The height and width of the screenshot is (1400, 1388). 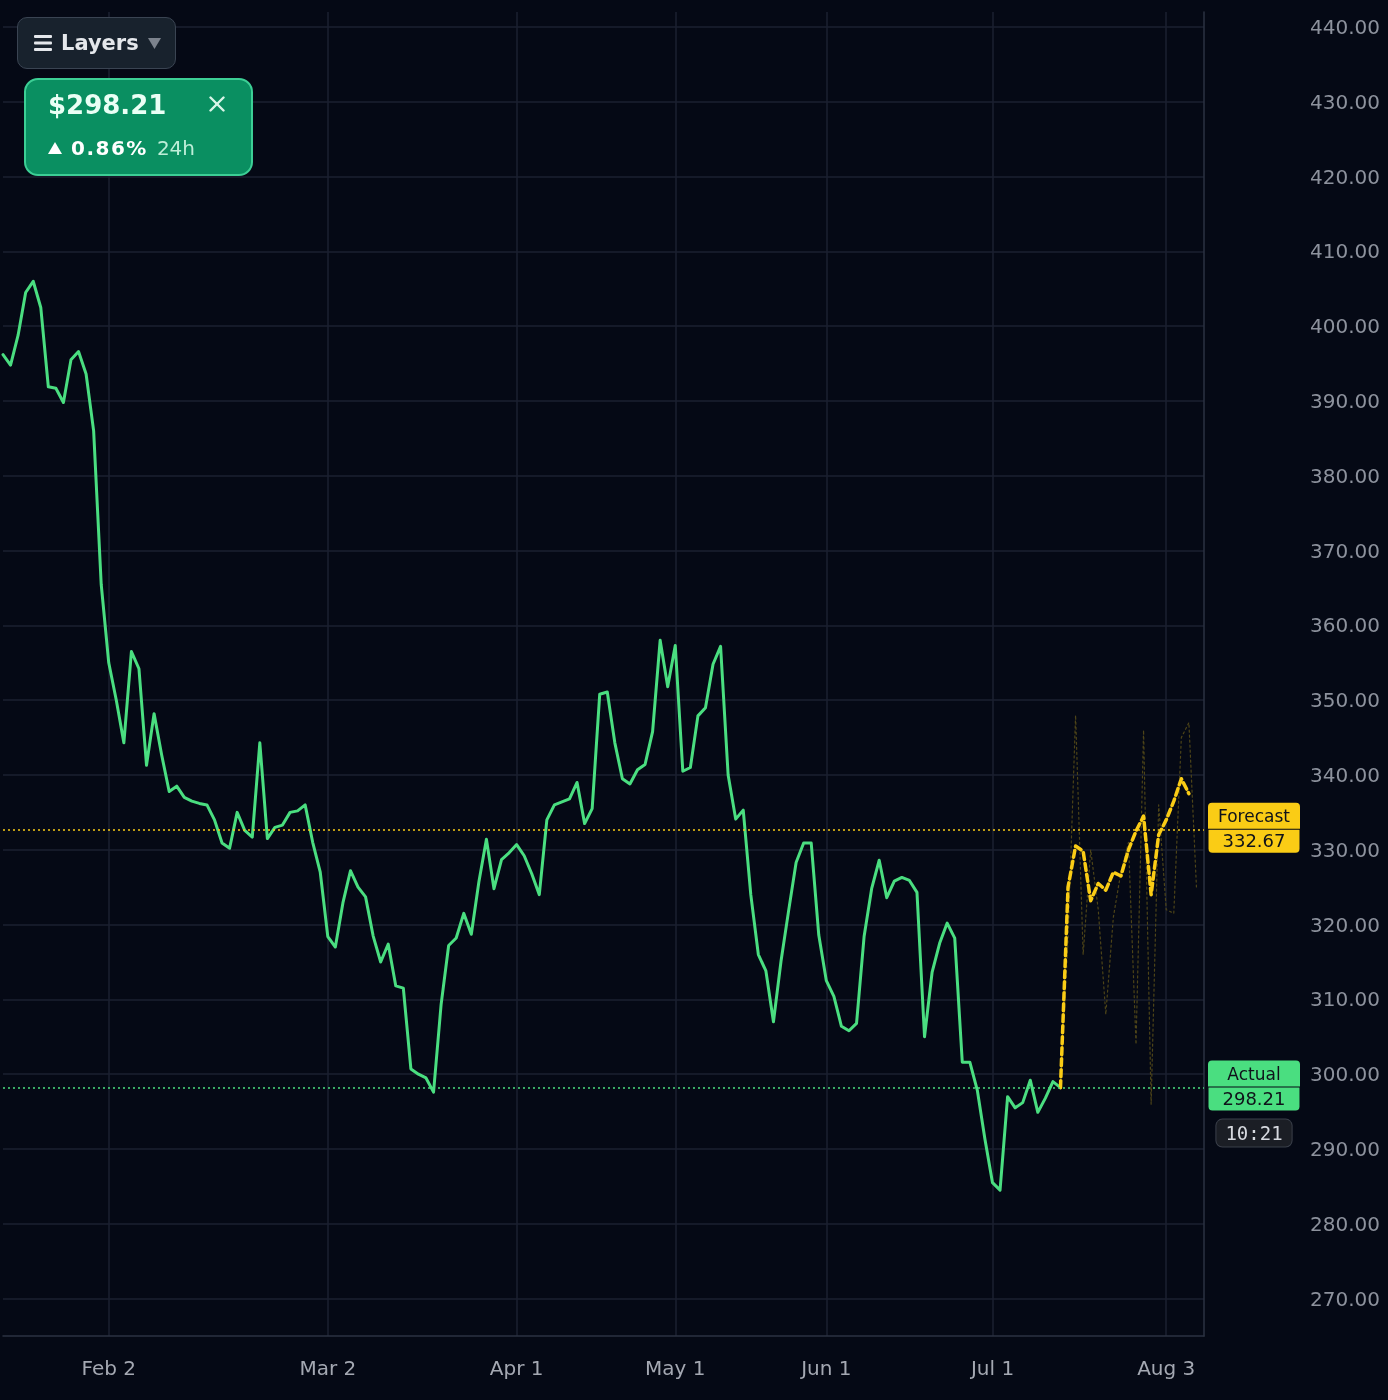 What do you see at coordinates (1254, 1133) in the screenshot?
I see `text: 10:21` at bounding box center [1254, 1133].